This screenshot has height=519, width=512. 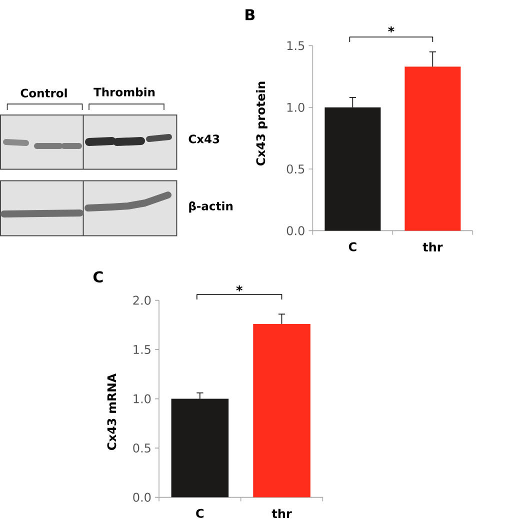 I want to click on chart-title: C, so click(x=98, y=277).